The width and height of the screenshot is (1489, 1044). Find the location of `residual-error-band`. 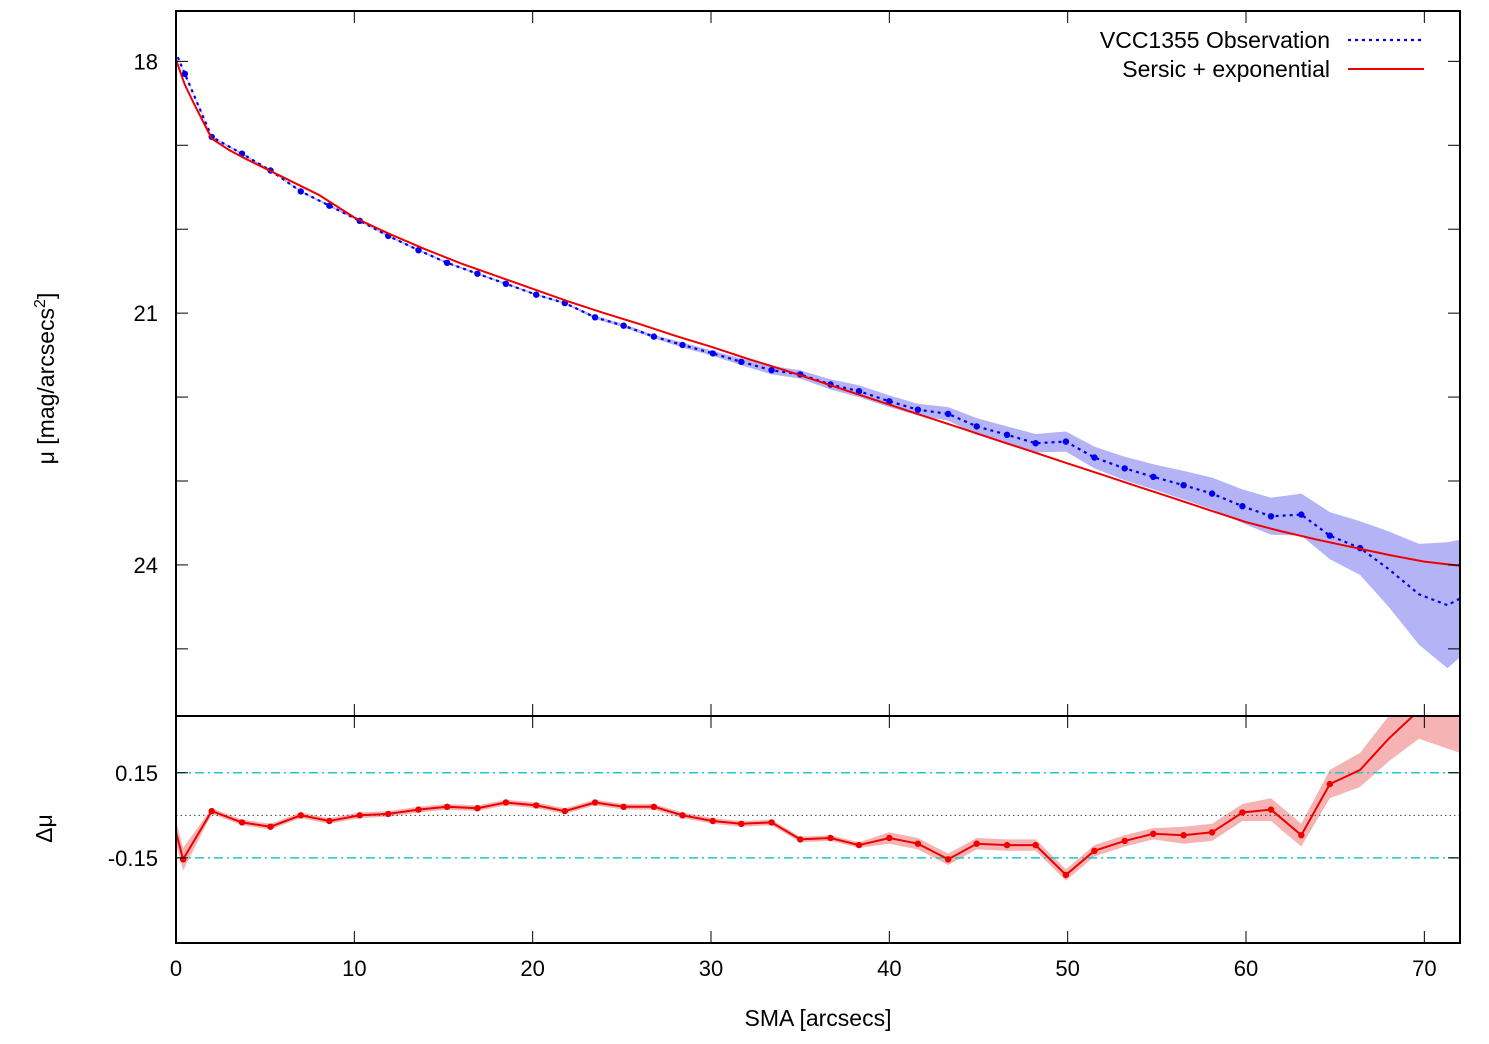

residual-error-band is located at coordinates (818, 798).